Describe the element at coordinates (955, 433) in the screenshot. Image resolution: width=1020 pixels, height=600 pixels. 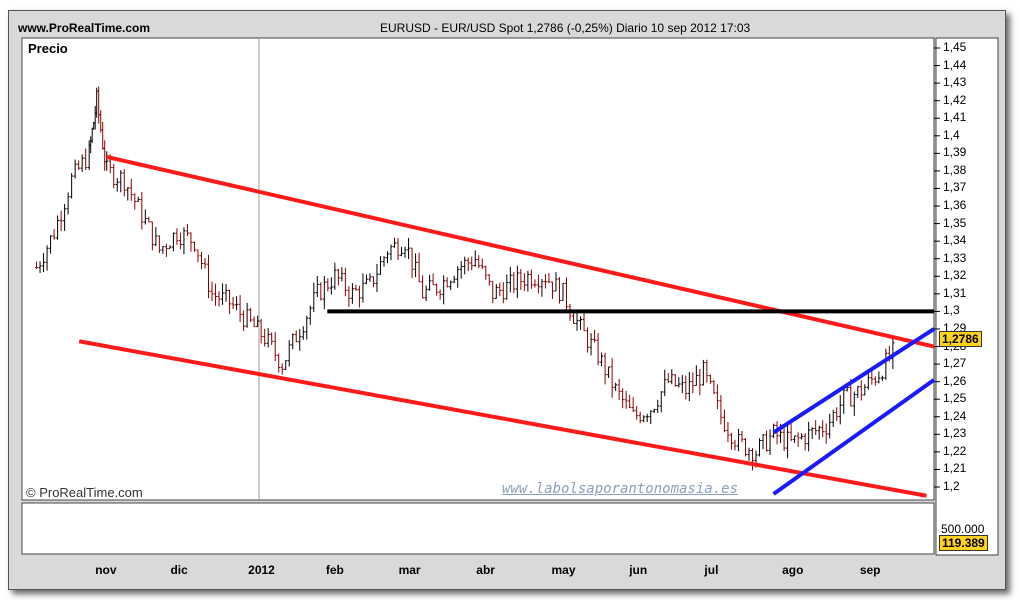
I see `y-tick-label: 1,23` at that location.